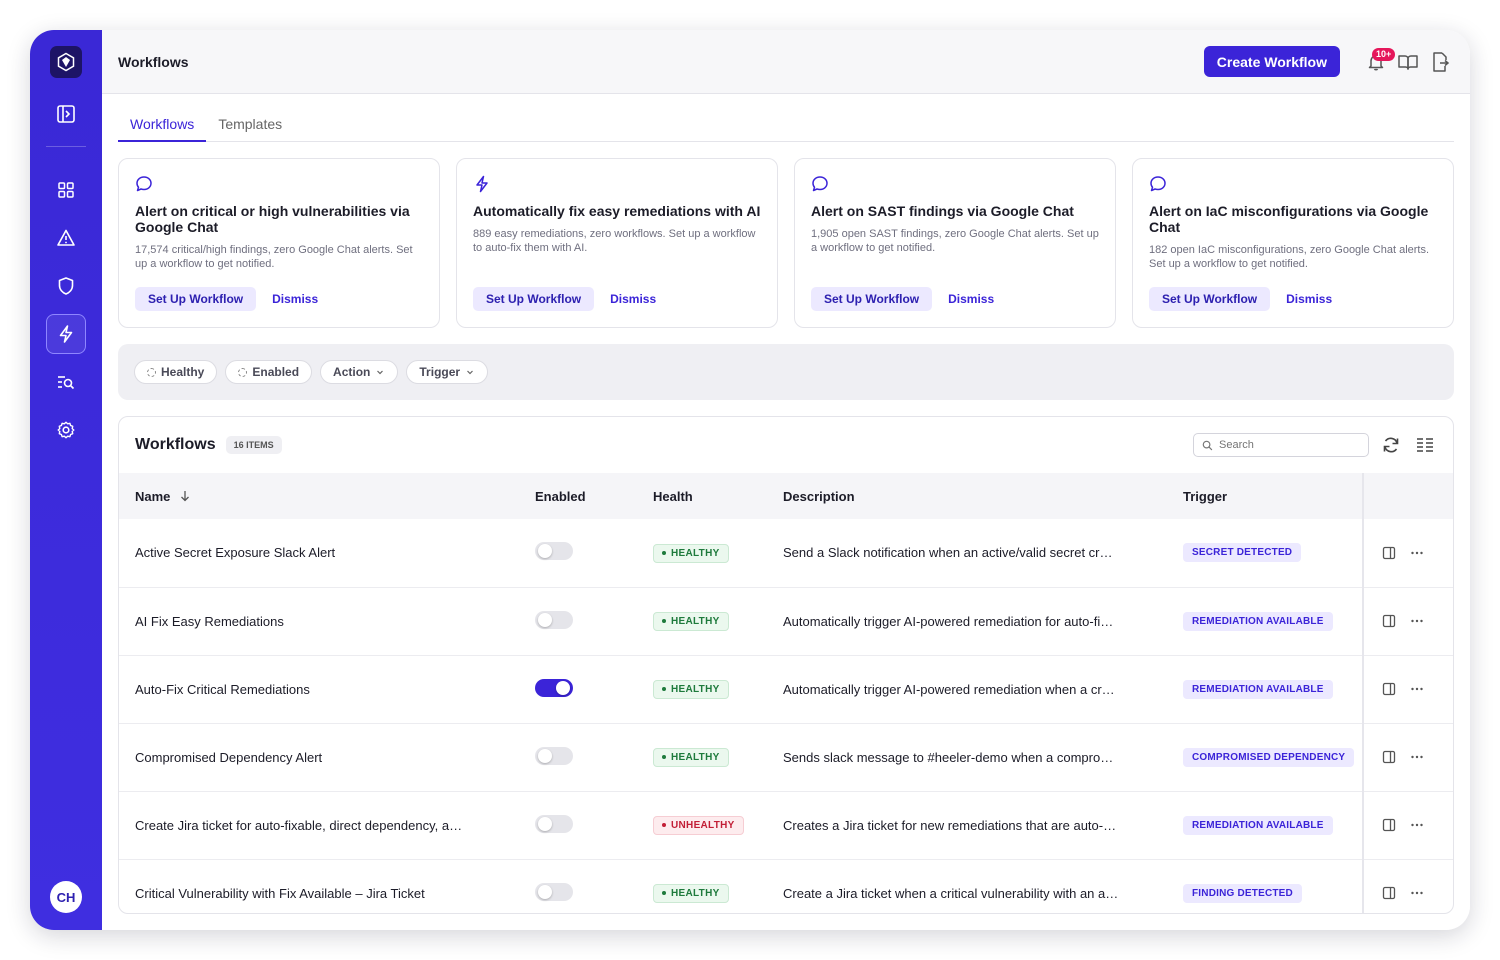 The width and height of the screenshot is (1500, 960). I want to click on tab-templates: Templates, so click(250, 124).